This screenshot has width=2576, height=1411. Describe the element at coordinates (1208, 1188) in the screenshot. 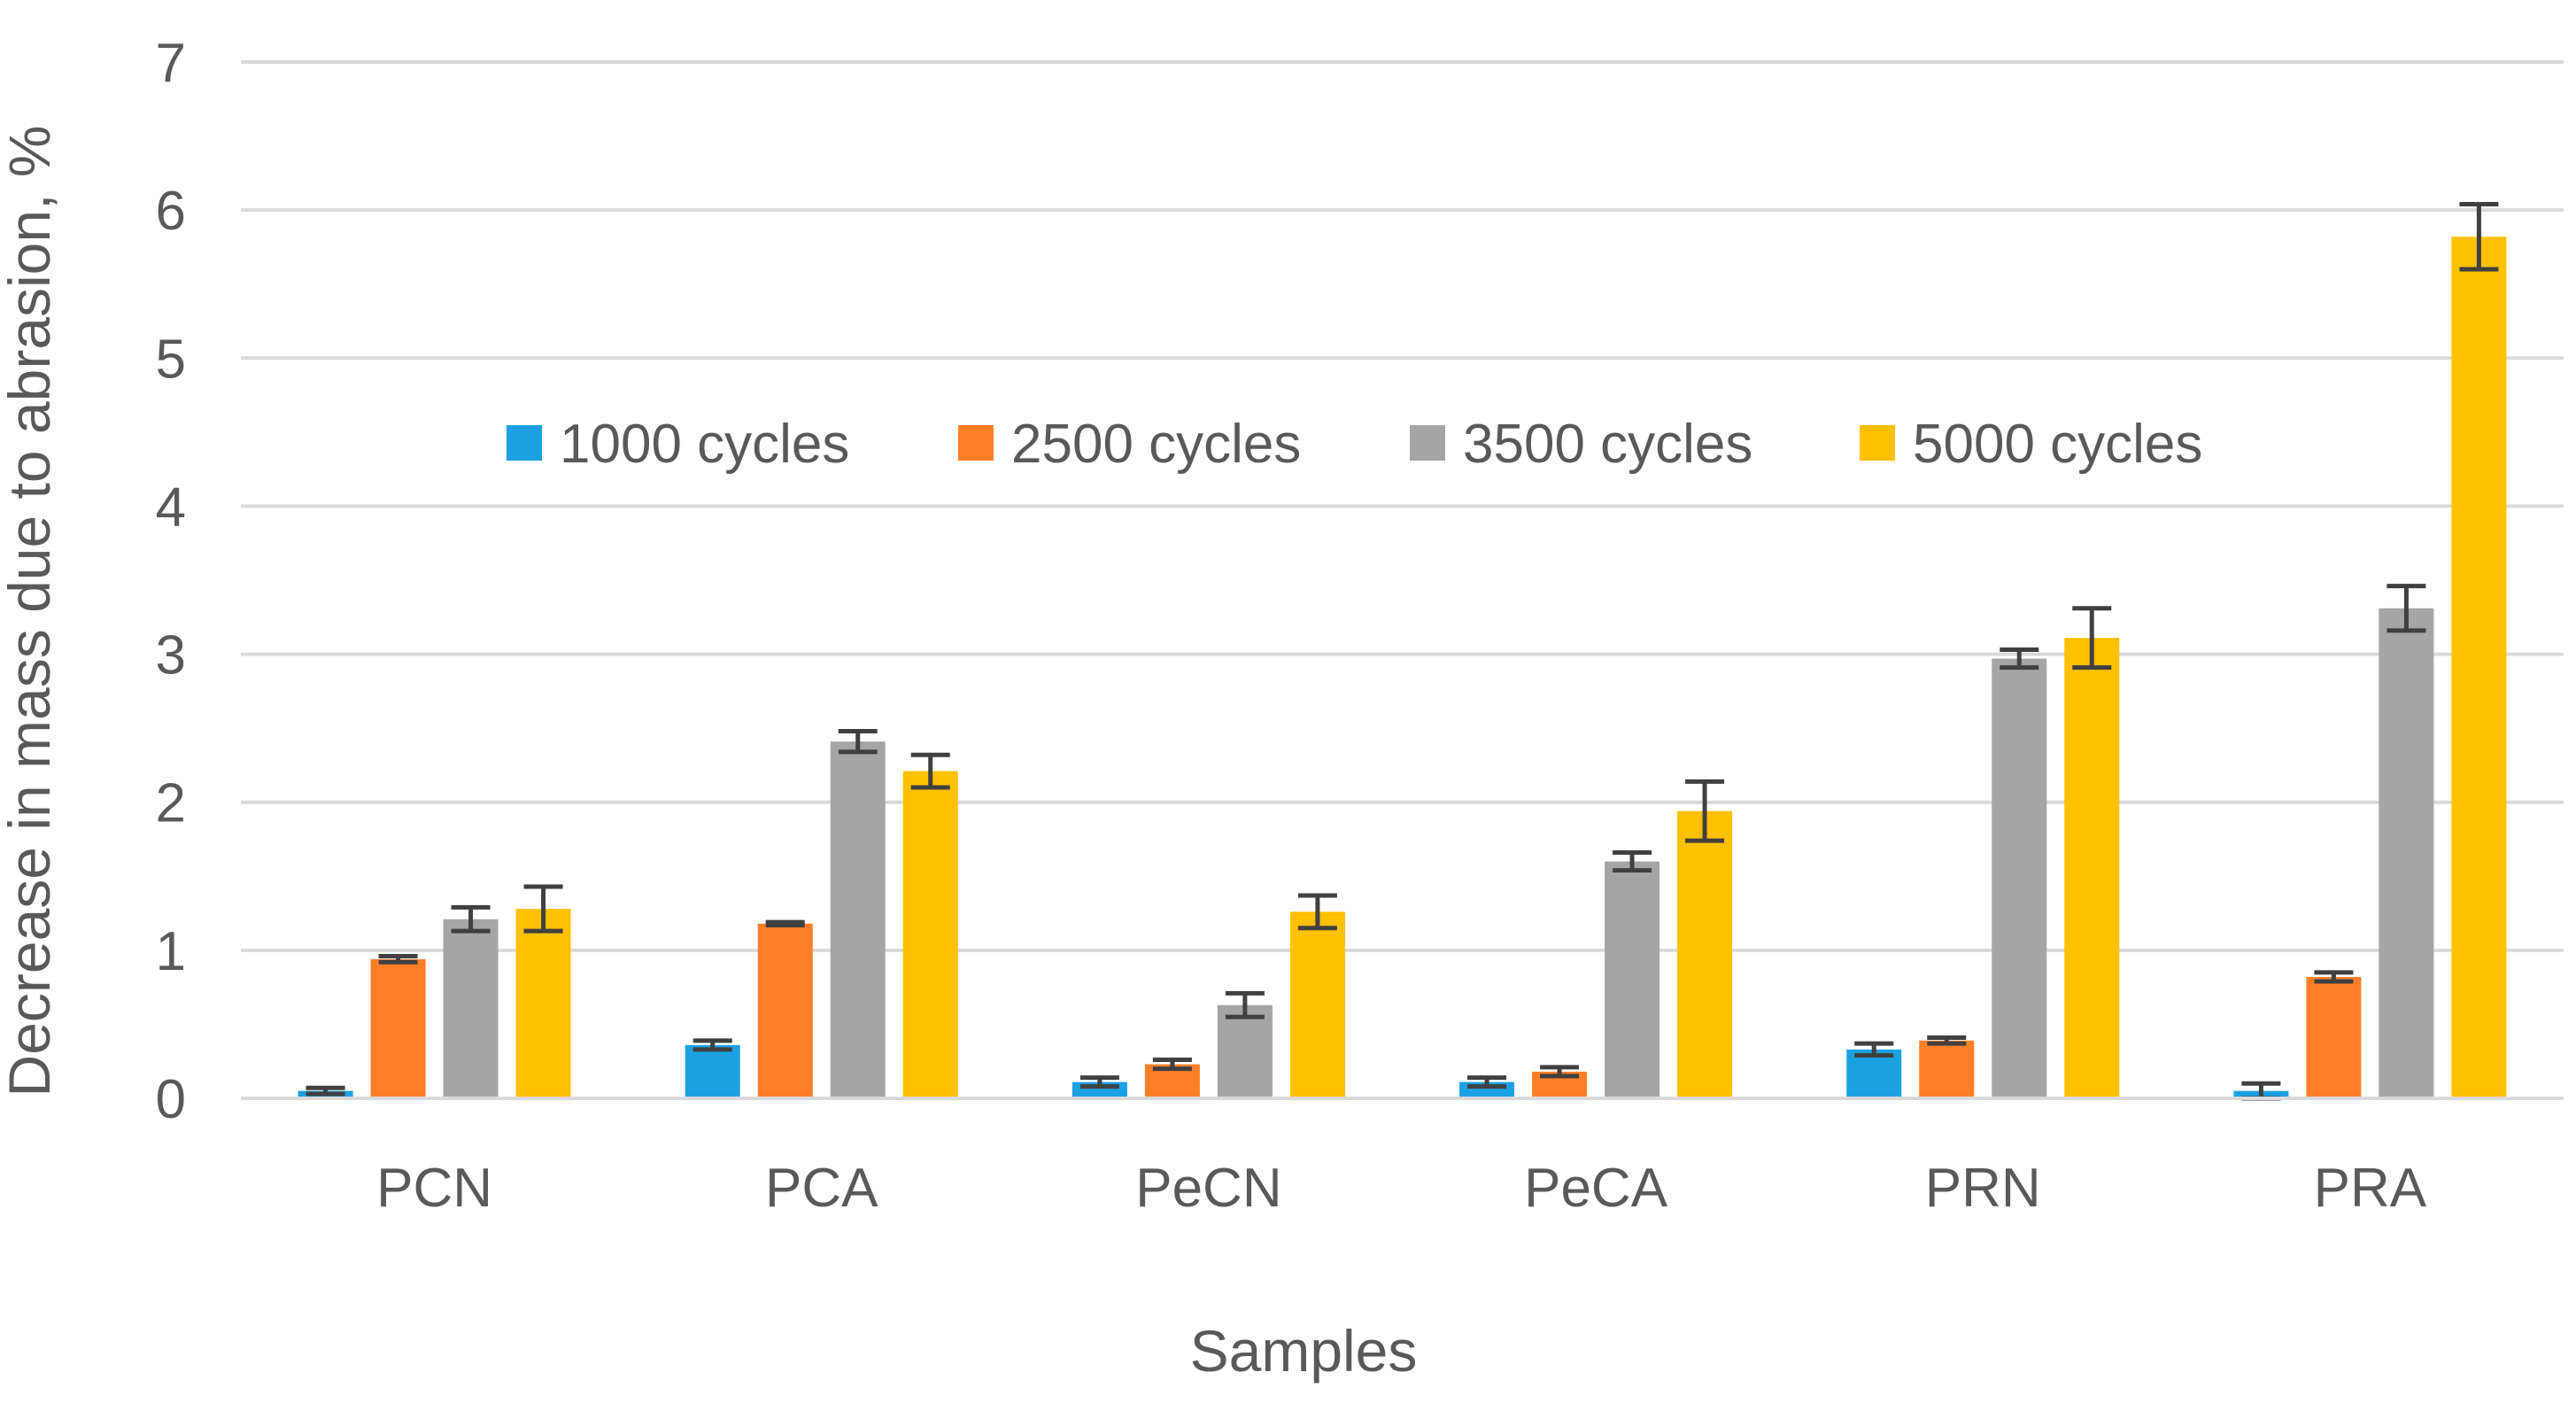

I see `x-tick-label: PeCN` at that location.